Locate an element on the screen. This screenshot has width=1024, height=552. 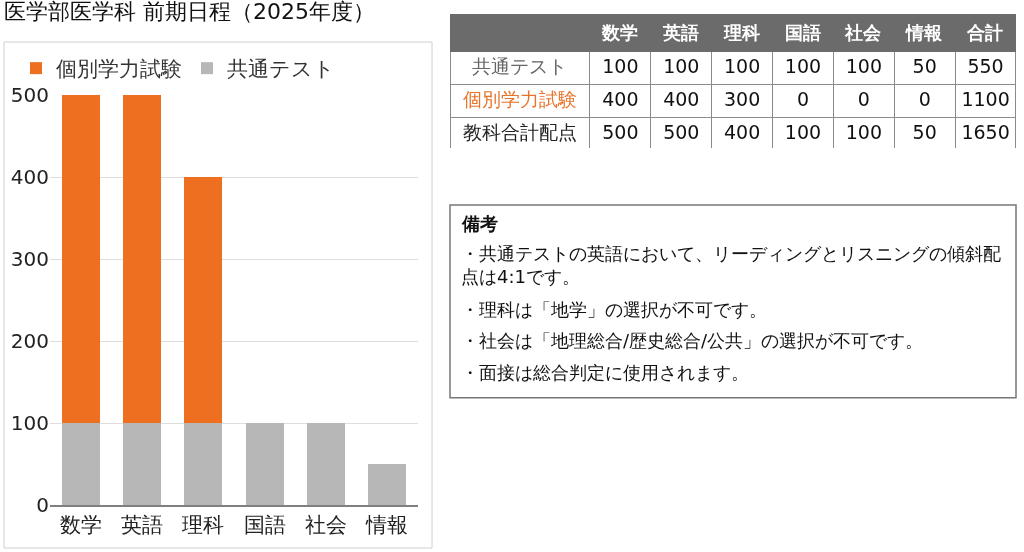
data-label: 550 is located at coordinates (985, 66).